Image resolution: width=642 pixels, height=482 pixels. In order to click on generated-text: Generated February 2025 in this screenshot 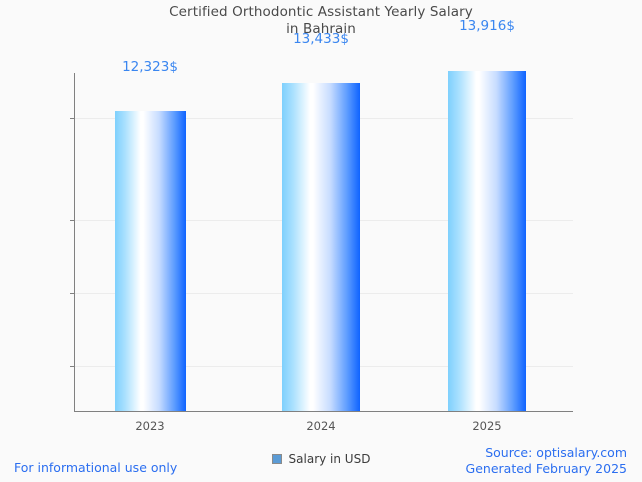, I will do `click(546, 468)`.